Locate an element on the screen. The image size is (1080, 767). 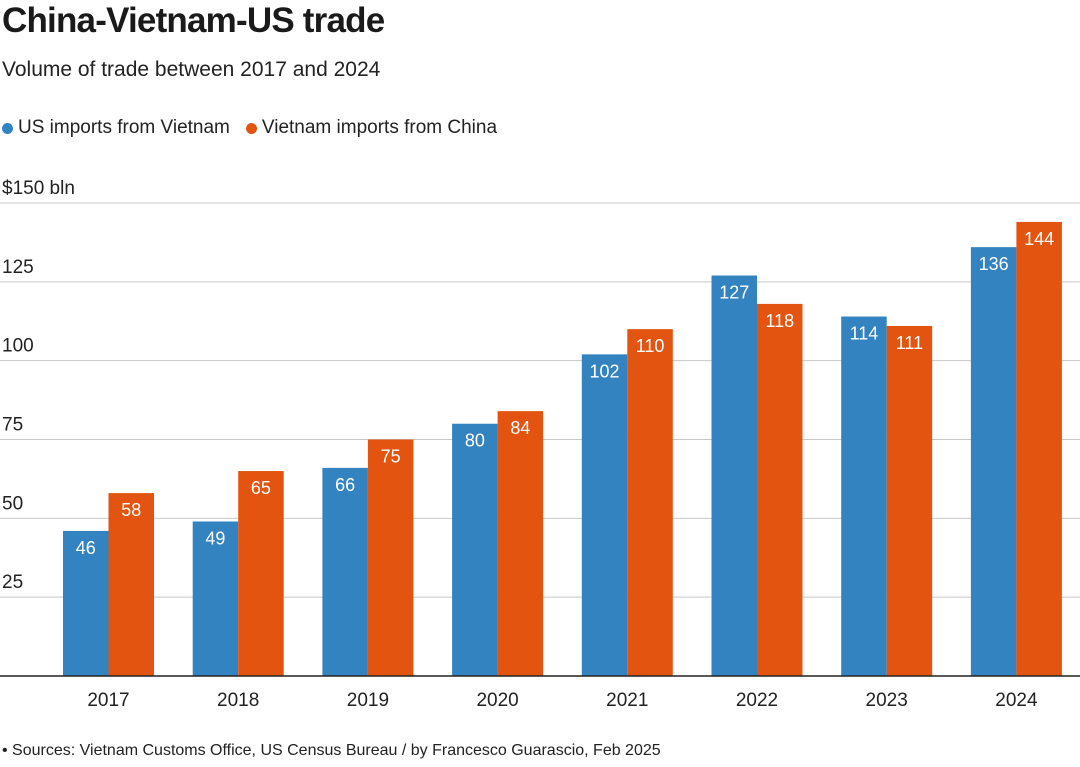
bar-data-label: 118 is located at coordinates (779, 321).